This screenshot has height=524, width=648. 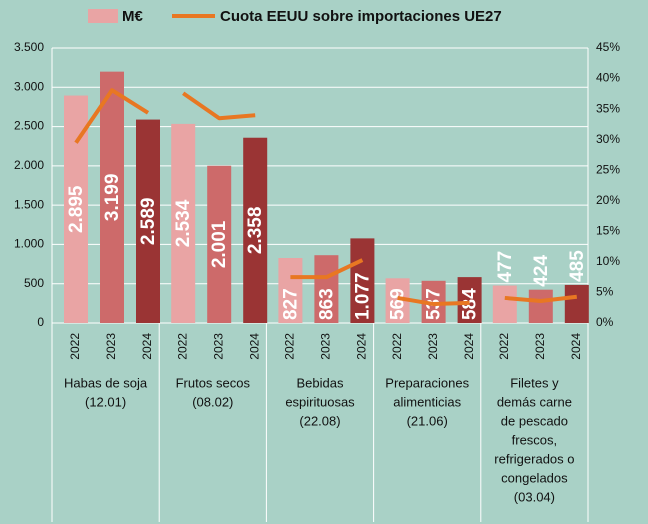 I want to click on group-label: Frutos secos, so click(x=213, y=382).